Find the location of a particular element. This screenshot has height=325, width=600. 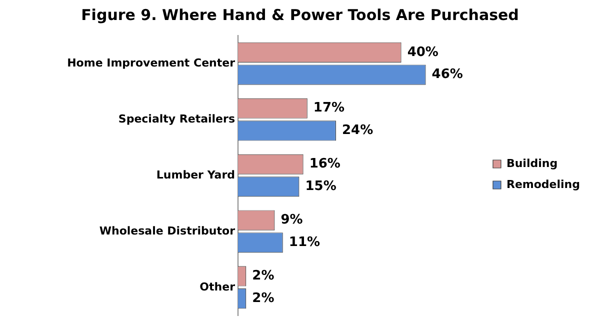

data-label: 11% is located at coordinates (304, 242).